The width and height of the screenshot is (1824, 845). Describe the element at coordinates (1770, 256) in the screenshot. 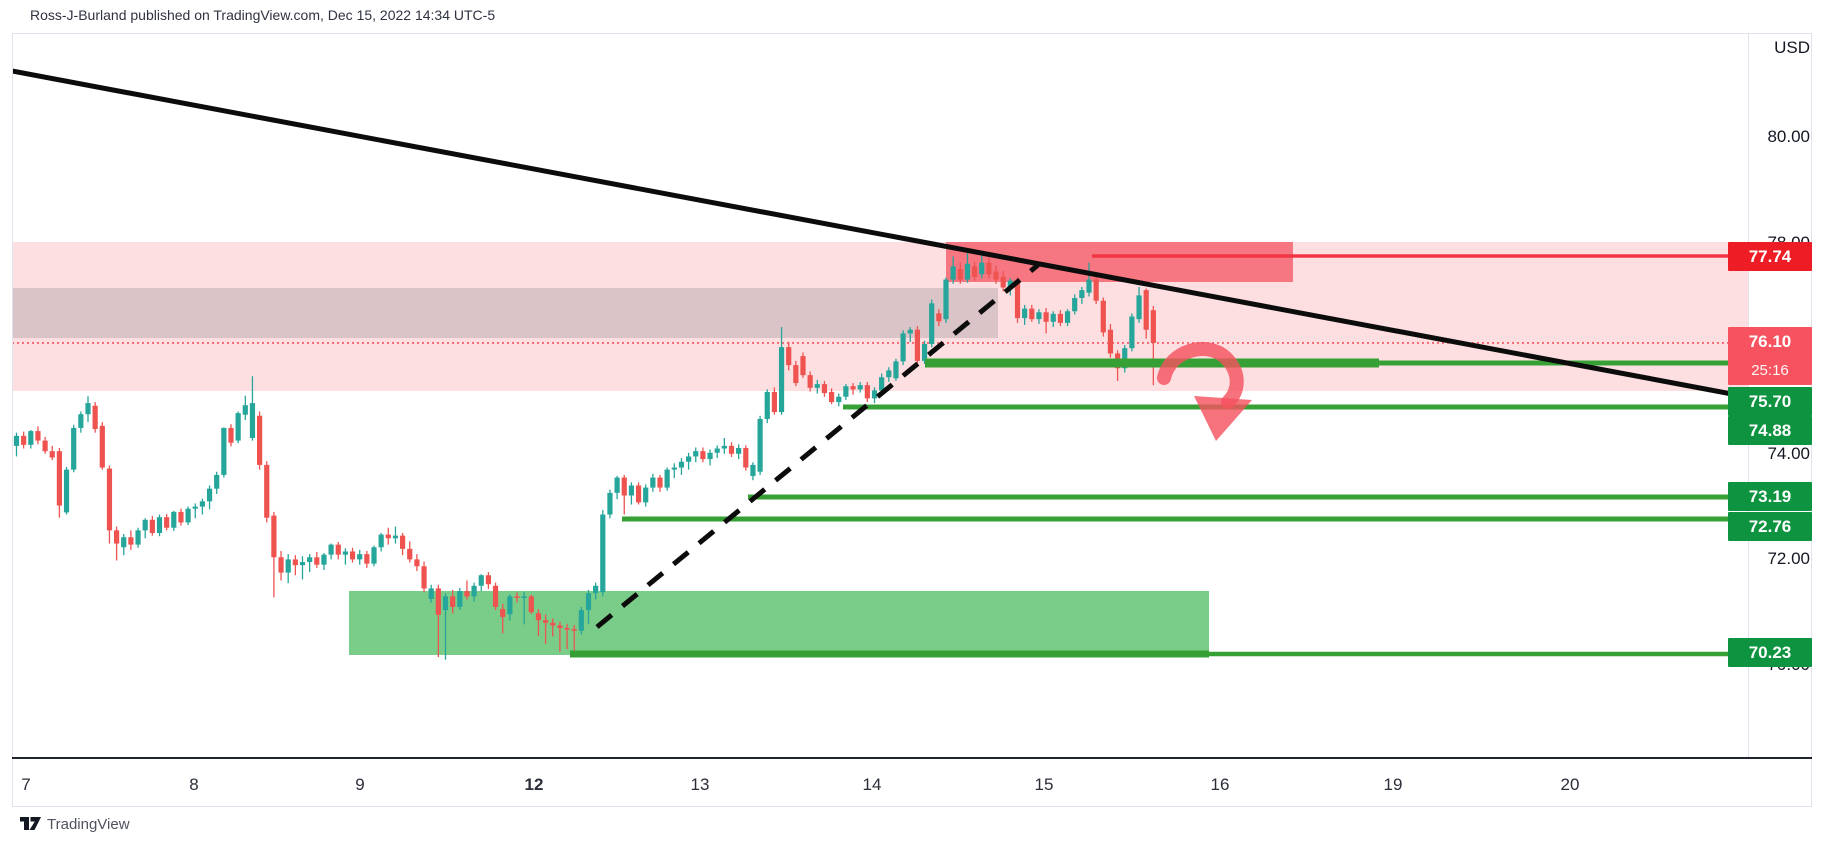

I see `price-tag-77.74: 77.74` at that location.